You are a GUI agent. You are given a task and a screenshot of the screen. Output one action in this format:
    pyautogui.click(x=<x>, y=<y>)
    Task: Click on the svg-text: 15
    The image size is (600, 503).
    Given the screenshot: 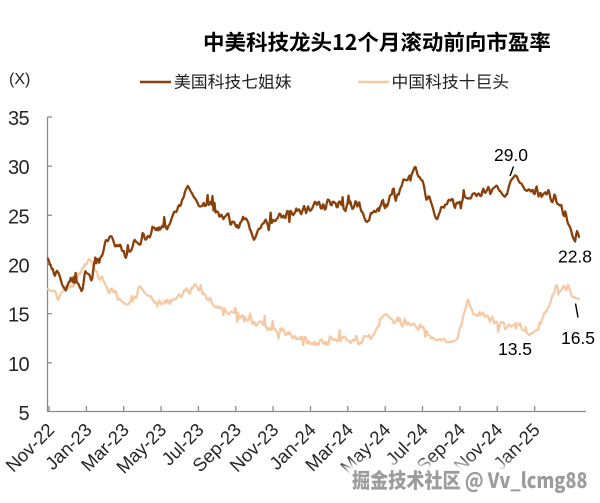 What is the action you would take?
    pyautogui.click(x=19, y=316)
    